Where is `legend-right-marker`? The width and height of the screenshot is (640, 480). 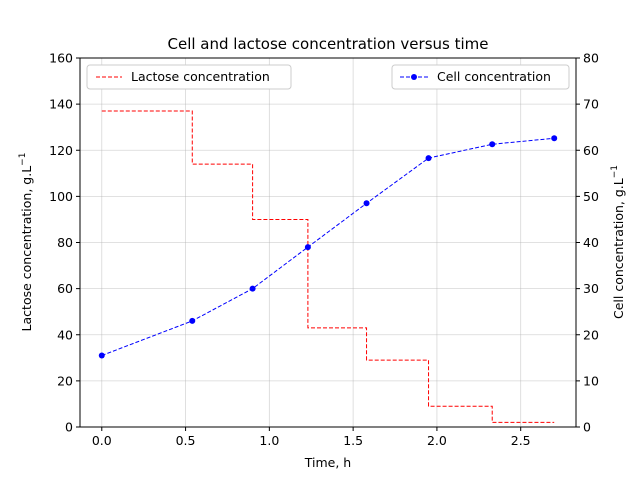 legend-right-marker is located at coordinates (414, 77).